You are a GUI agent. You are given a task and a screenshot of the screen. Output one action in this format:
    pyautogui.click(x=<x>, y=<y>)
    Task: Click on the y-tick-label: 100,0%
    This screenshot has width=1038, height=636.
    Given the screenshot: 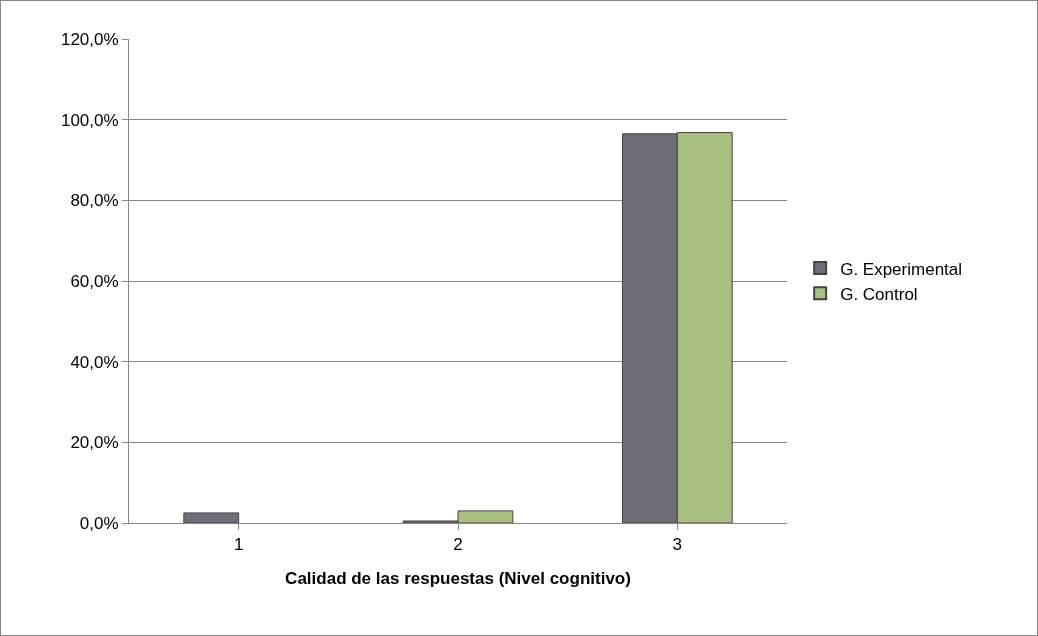 What is the action you would take?
    pyautogui.click(x=89, y=120)
    